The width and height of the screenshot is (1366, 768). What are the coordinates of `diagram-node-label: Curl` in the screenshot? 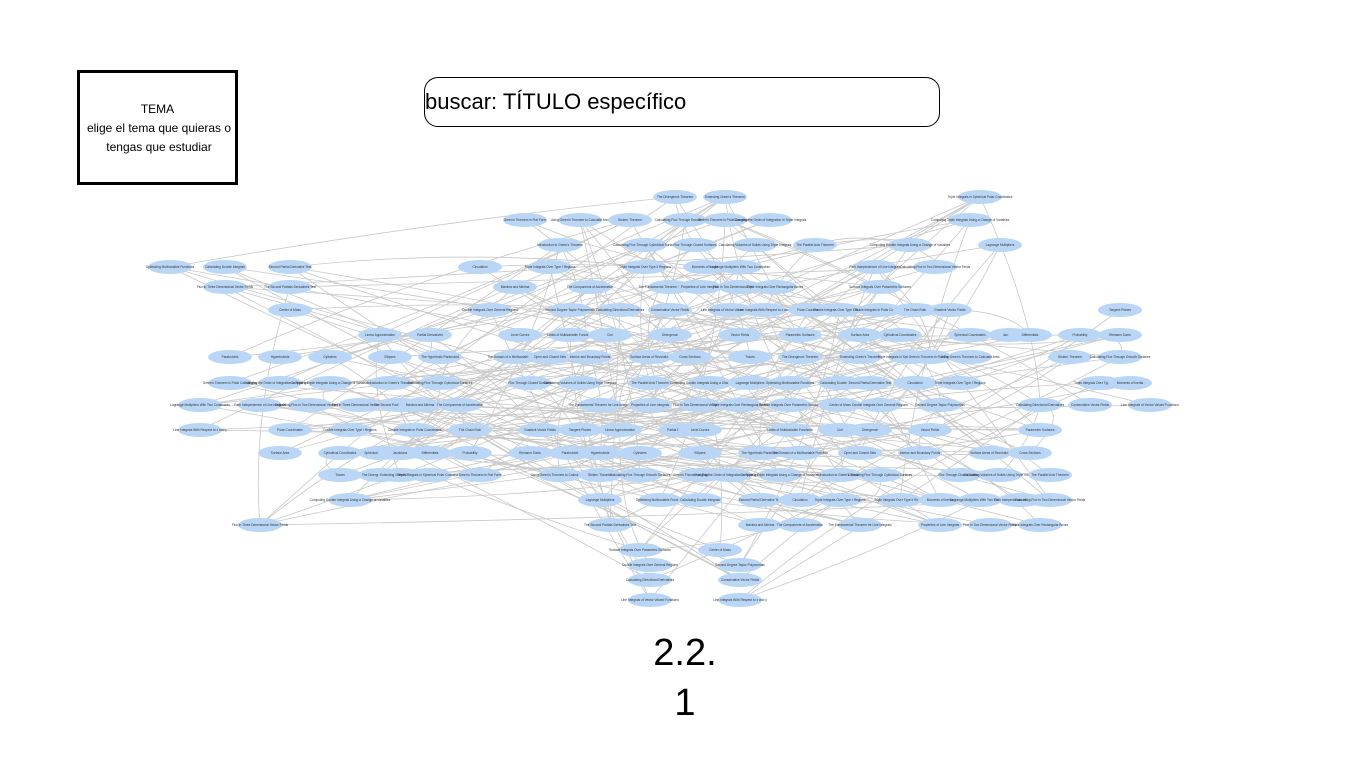 It's located at (840, 430).